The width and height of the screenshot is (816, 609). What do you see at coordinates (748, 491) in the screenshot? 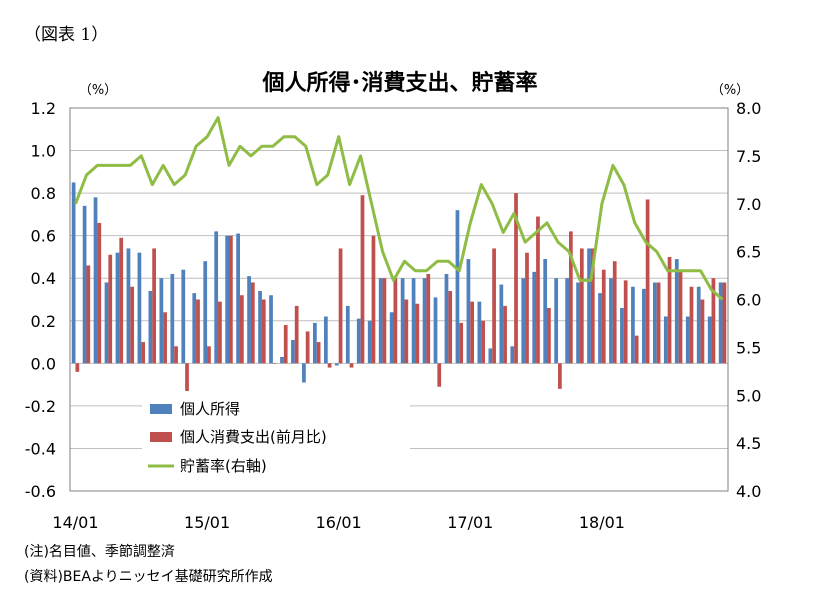
I see `right-tick-label: 4.0` at bounding box center [748, 491].